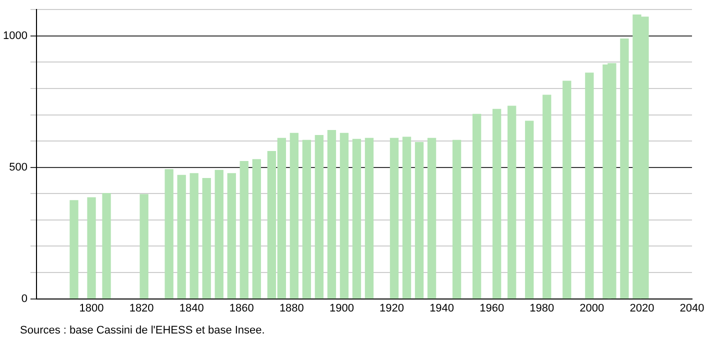 Image resolution: width=710 pixels, height=340 pixels. Describe the element at coordinates (241, 308) in the screenshot. I see `x-tick-label: 1860` at that location.